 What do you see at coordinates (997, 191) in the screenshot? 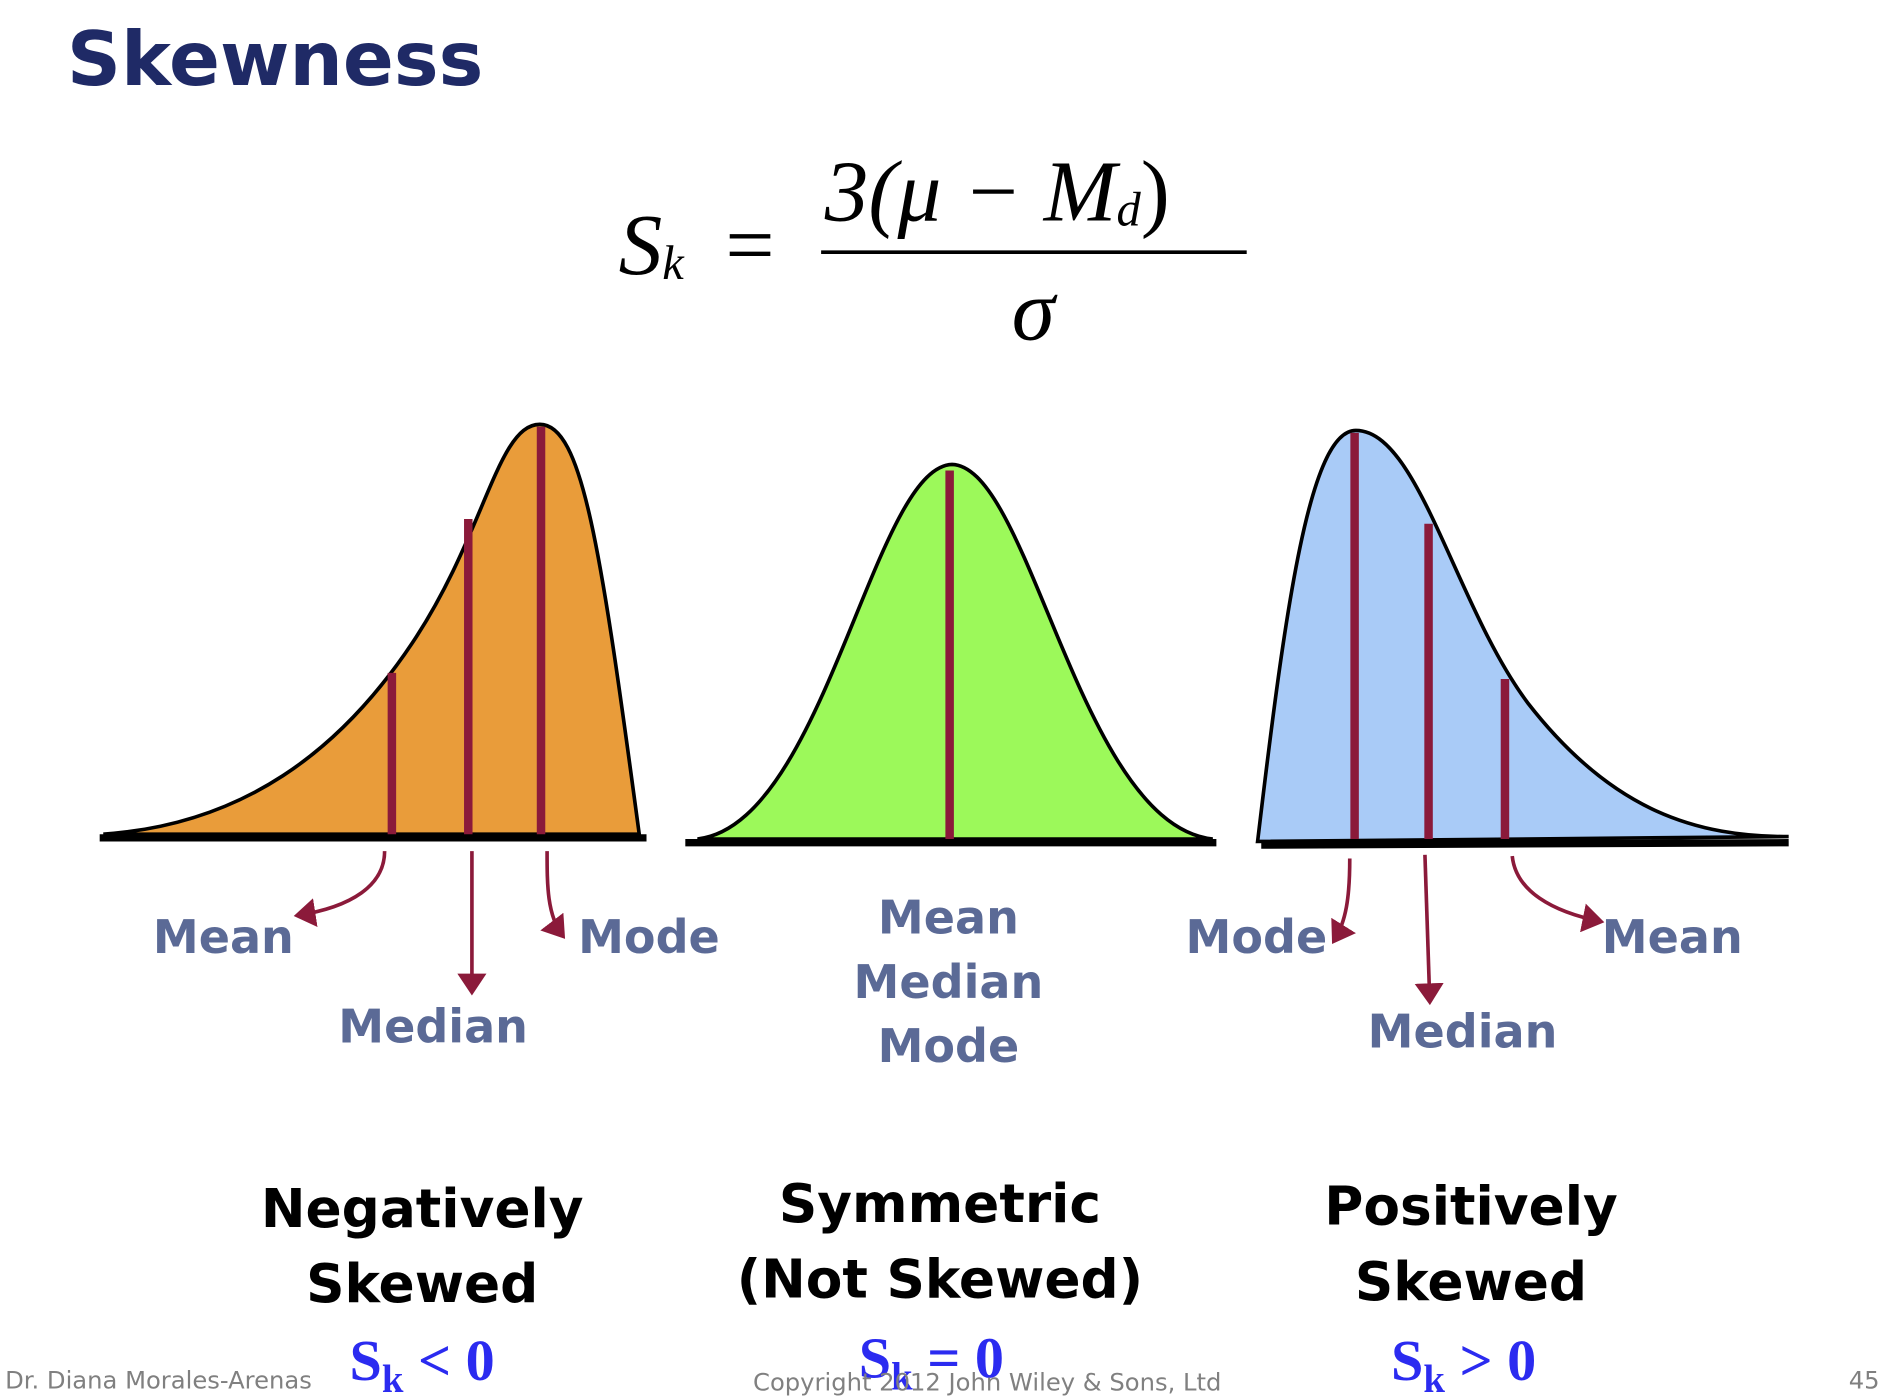
I see `formula-numerator: 3(μ − Md)` at bounding box center [997, 191].